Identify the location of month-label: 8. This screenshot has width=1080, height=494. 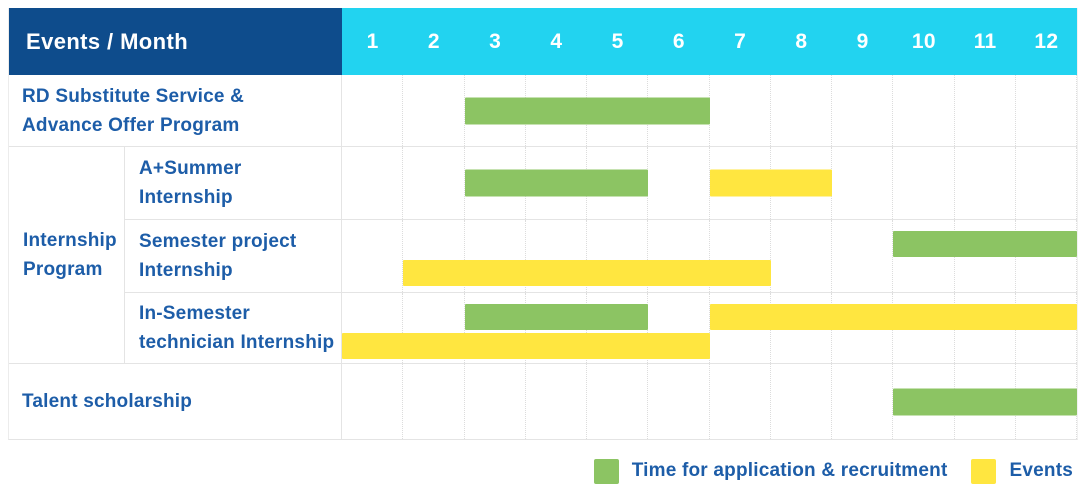
(801, 41).